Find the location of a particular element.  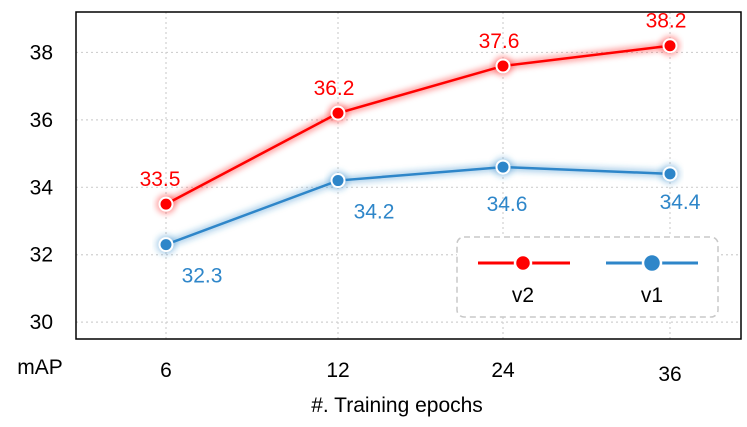

legend: v2 v1 is located at coordinates (587, 277).